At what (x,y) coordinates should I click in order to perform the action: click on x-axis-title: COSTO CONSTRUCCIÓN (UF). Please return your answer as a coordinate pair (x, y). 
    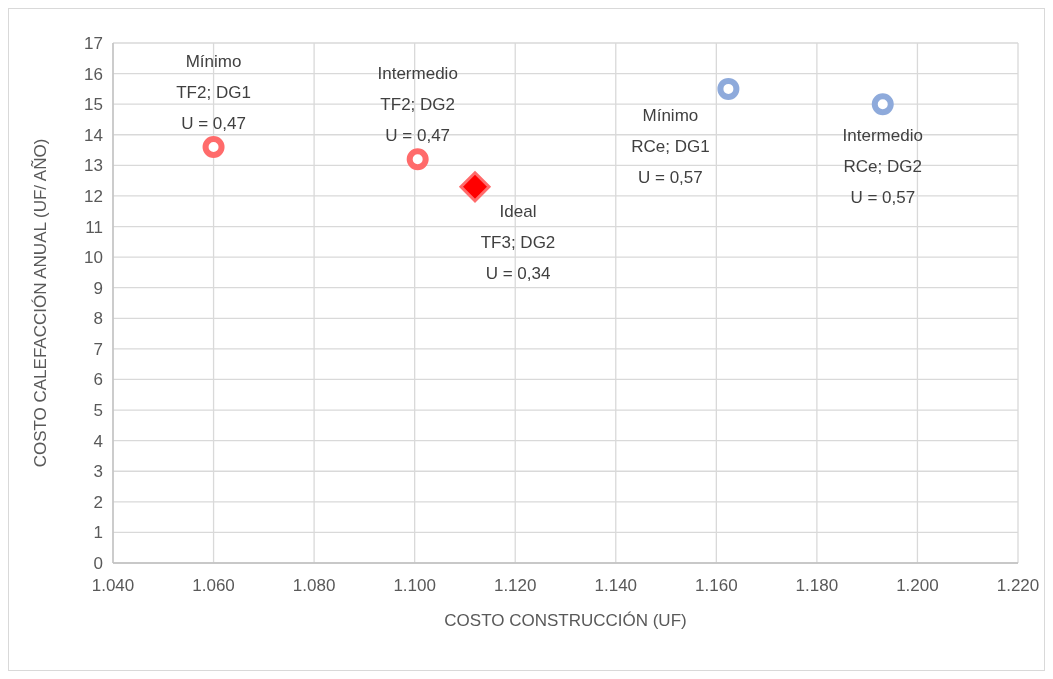
    Looking at the image, I should click on (565, 620).